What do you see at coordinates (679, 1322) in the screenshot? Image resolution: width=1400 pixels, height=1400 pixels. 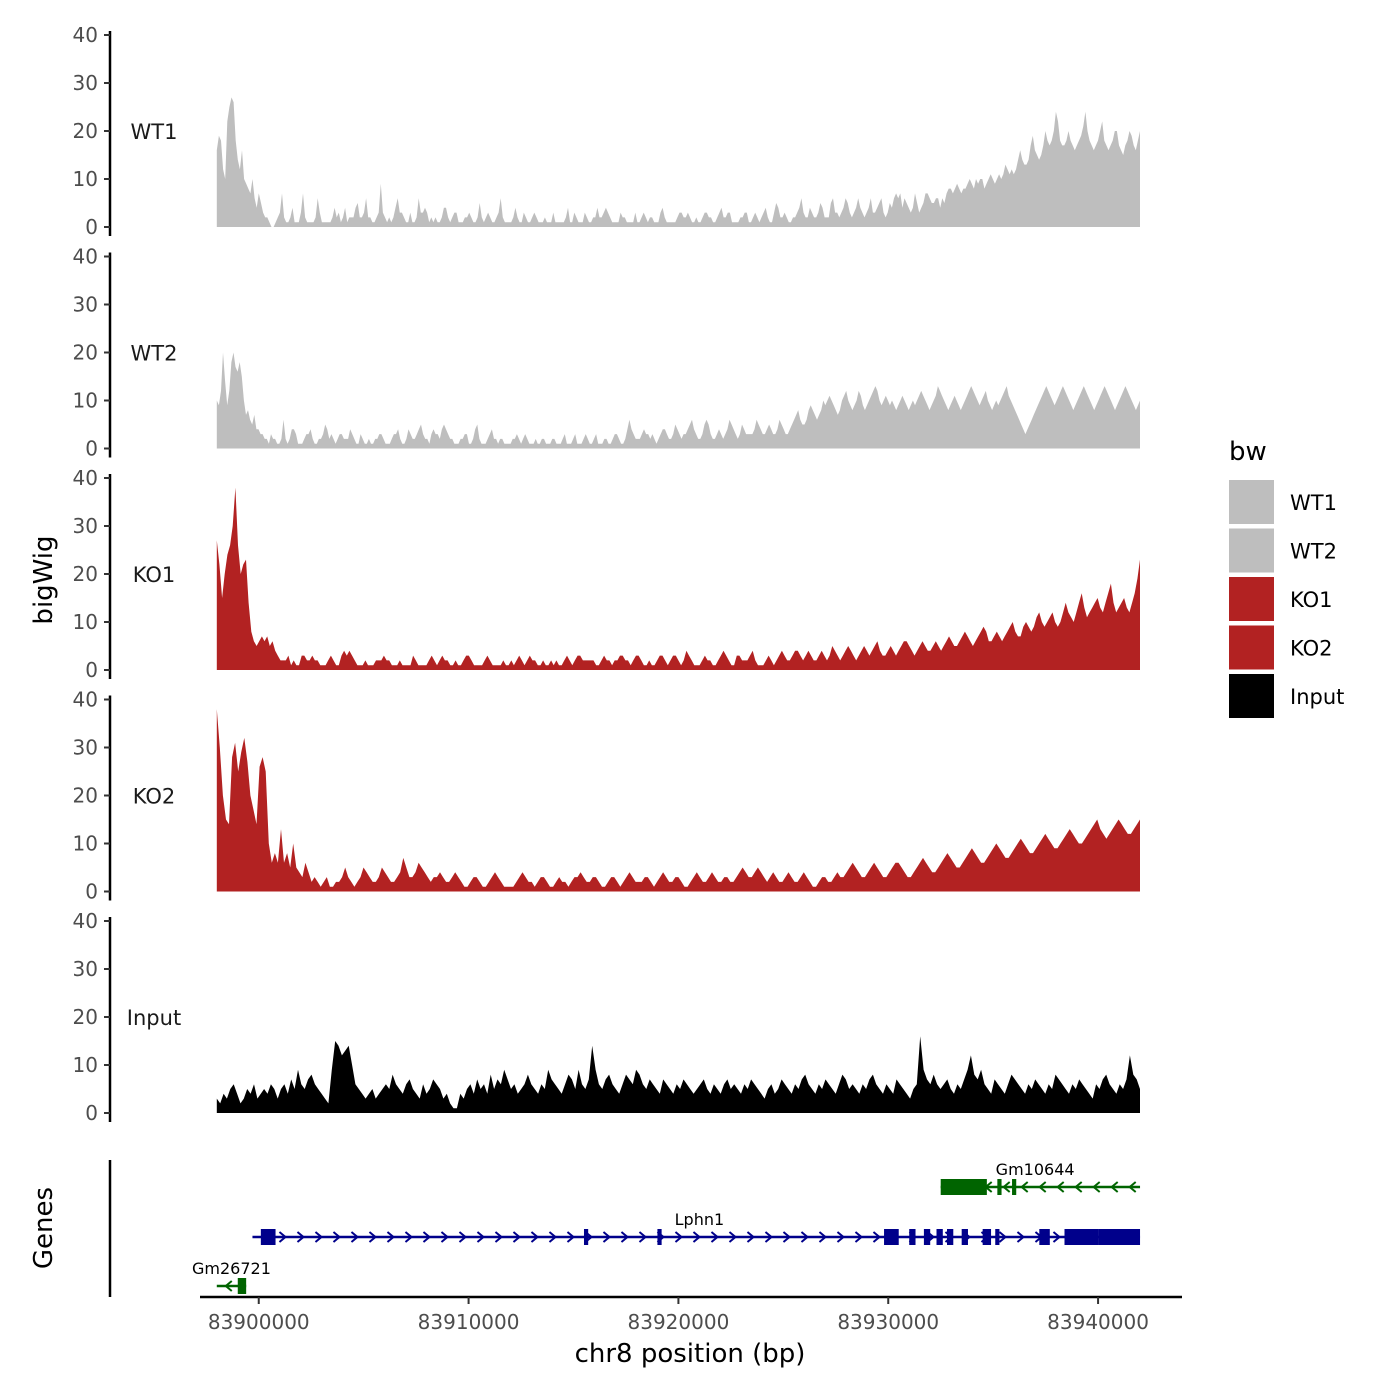 I see `x-tick-label: 83920000` at bounding box center [679, 1322].